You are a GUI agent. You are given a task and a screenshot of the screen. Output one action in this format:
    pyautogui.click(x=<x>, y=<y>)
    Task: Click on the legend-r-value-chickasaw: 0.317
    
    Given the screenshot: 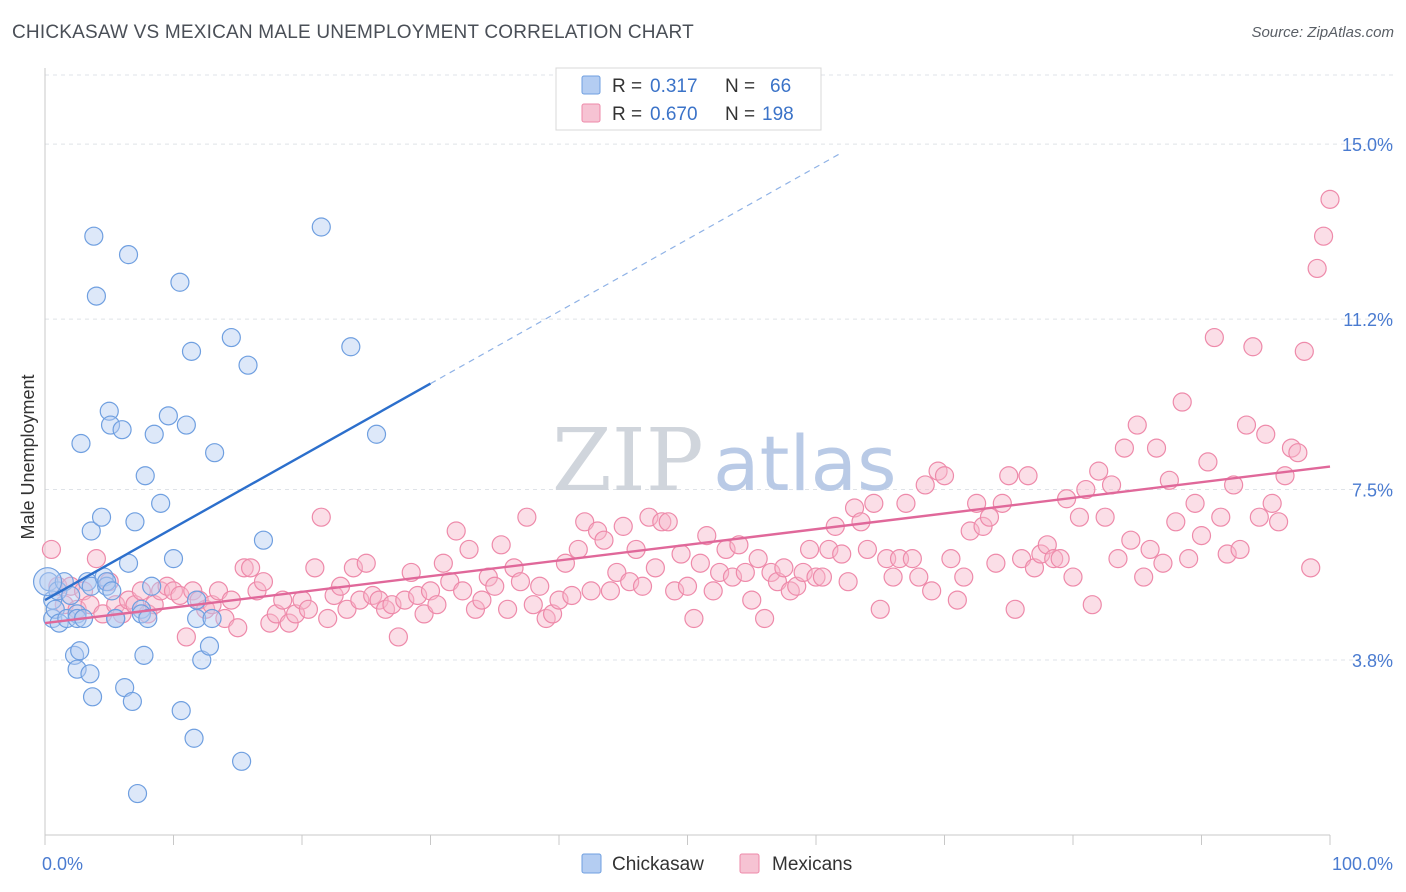 What is the action you would take?
    pyautogui.click(x=674, y=86)
    